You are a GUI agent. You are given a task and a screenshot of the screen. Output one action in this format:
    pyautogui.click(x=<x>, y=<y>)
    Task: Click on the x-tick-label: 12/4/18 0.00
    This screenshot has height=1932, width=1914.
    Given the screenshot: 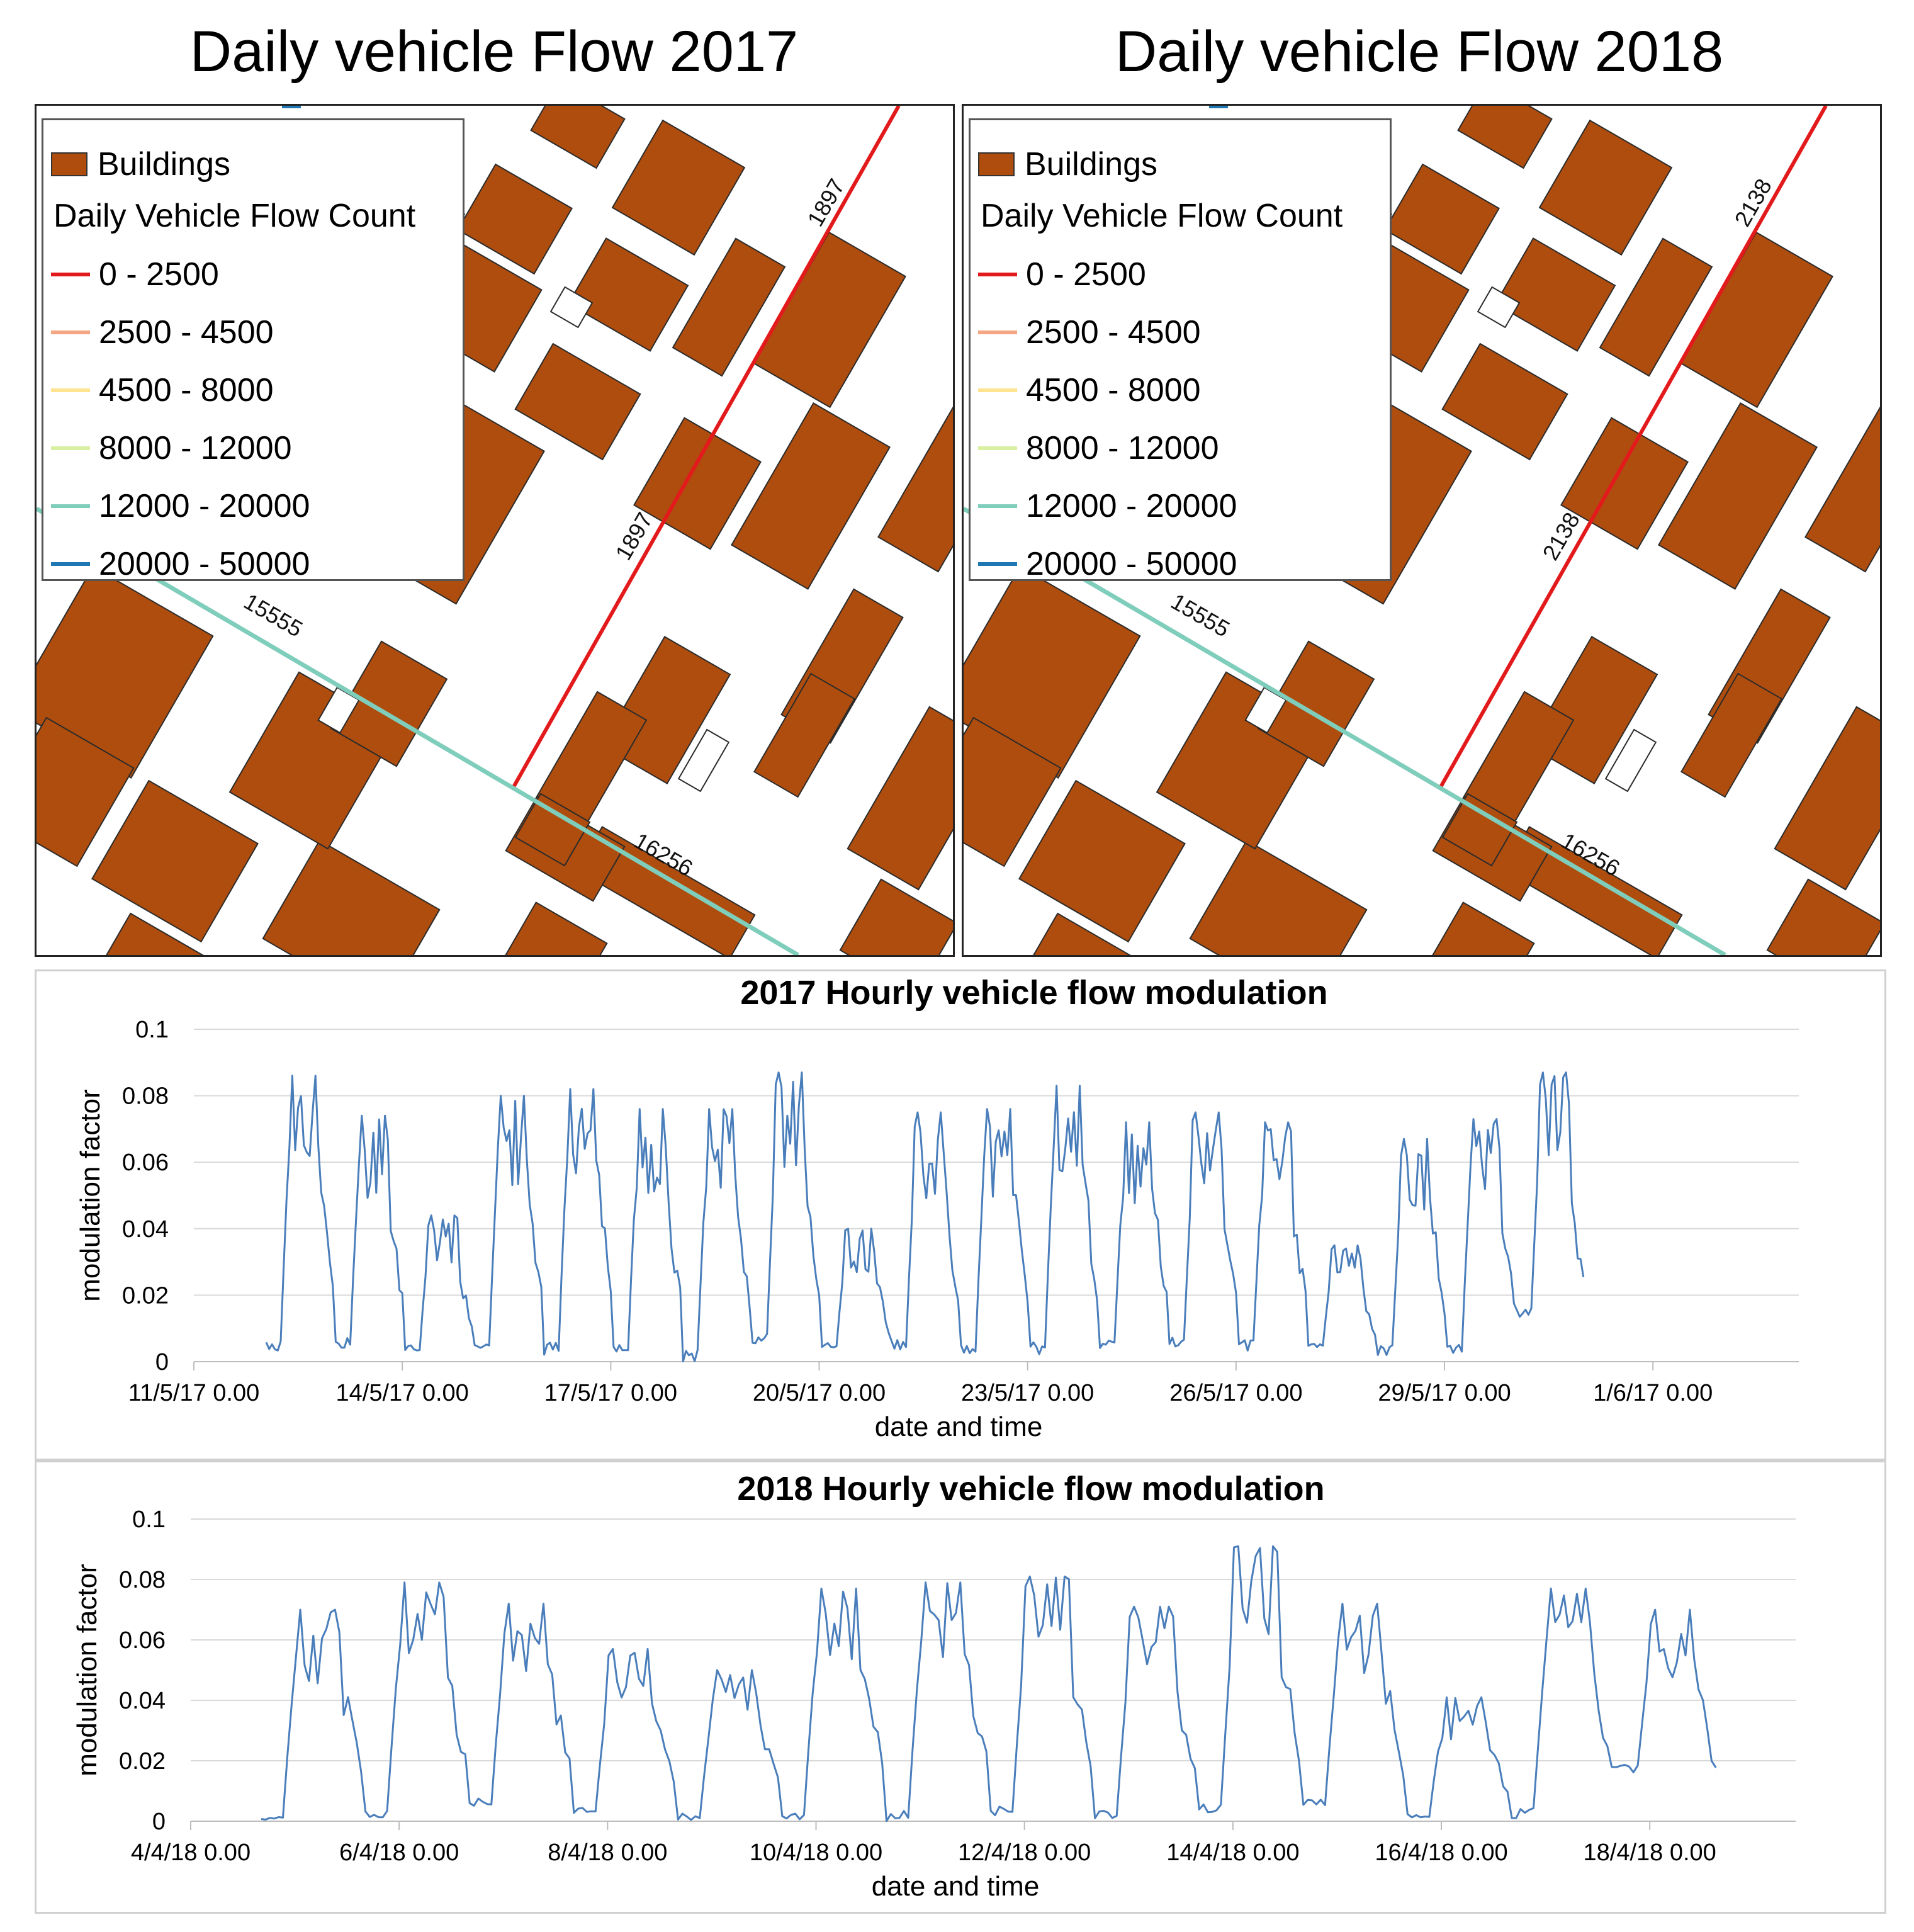 What is the action you would take?
    pyautogui.click(x=1024, y=1852)
    